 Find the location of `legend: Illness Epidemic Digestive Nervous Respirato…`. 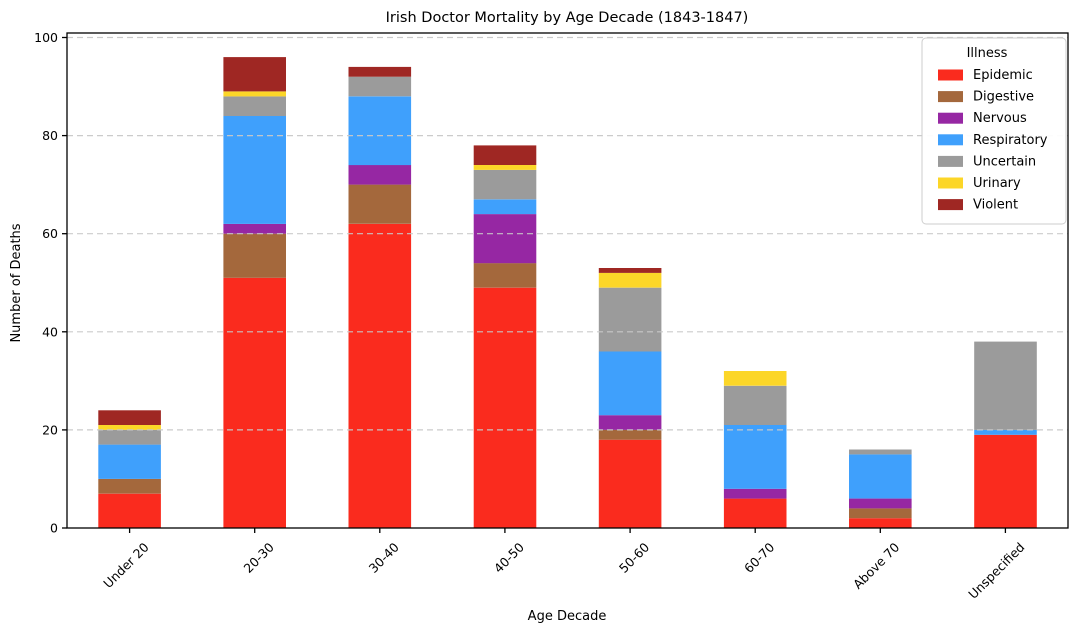

legend: Illness Epidemic Digestive Nervous Respirato… is located at coordinates (994, 131).